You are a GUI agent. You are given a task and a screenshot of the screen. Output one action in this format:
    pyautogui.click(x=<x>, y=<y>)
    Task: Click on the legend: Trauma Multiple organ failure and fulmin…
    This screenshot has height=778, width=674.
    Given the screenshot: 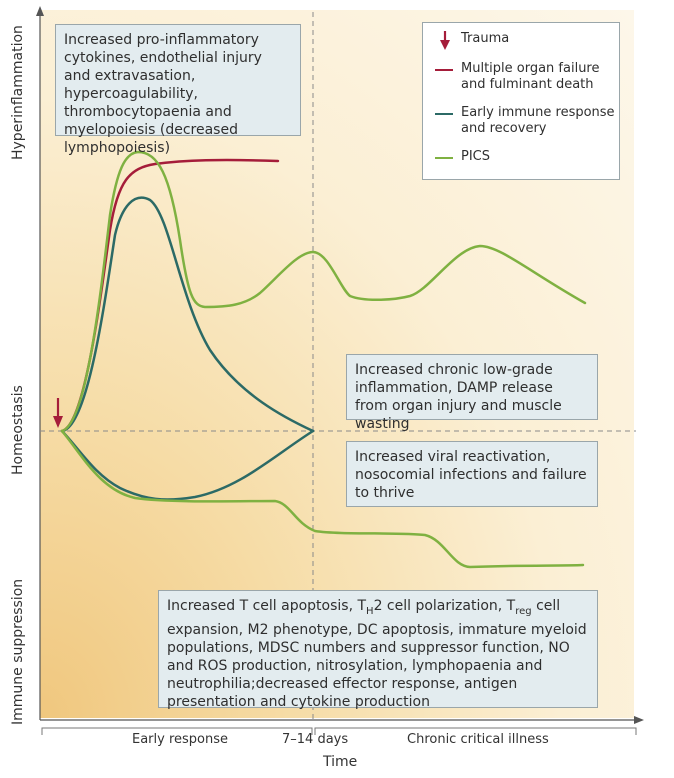 What is the action you would take?
    pyautogui.click(x=521, y=101)
    